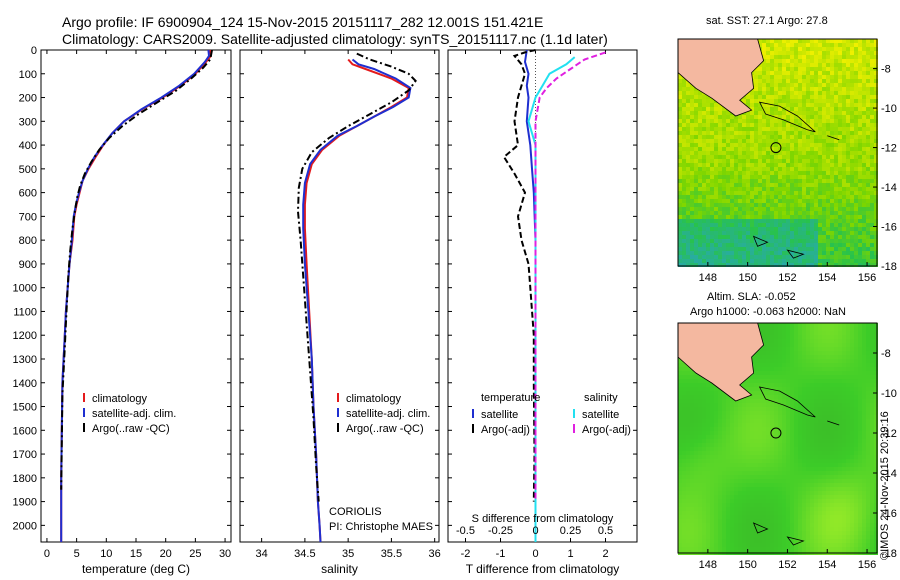 The height and width of the screenshot is (580, 900). What do you see at coordinates (136, 554) in the screenshot?
I see `x-tick-label: 15` at bounding box center [136, 554].